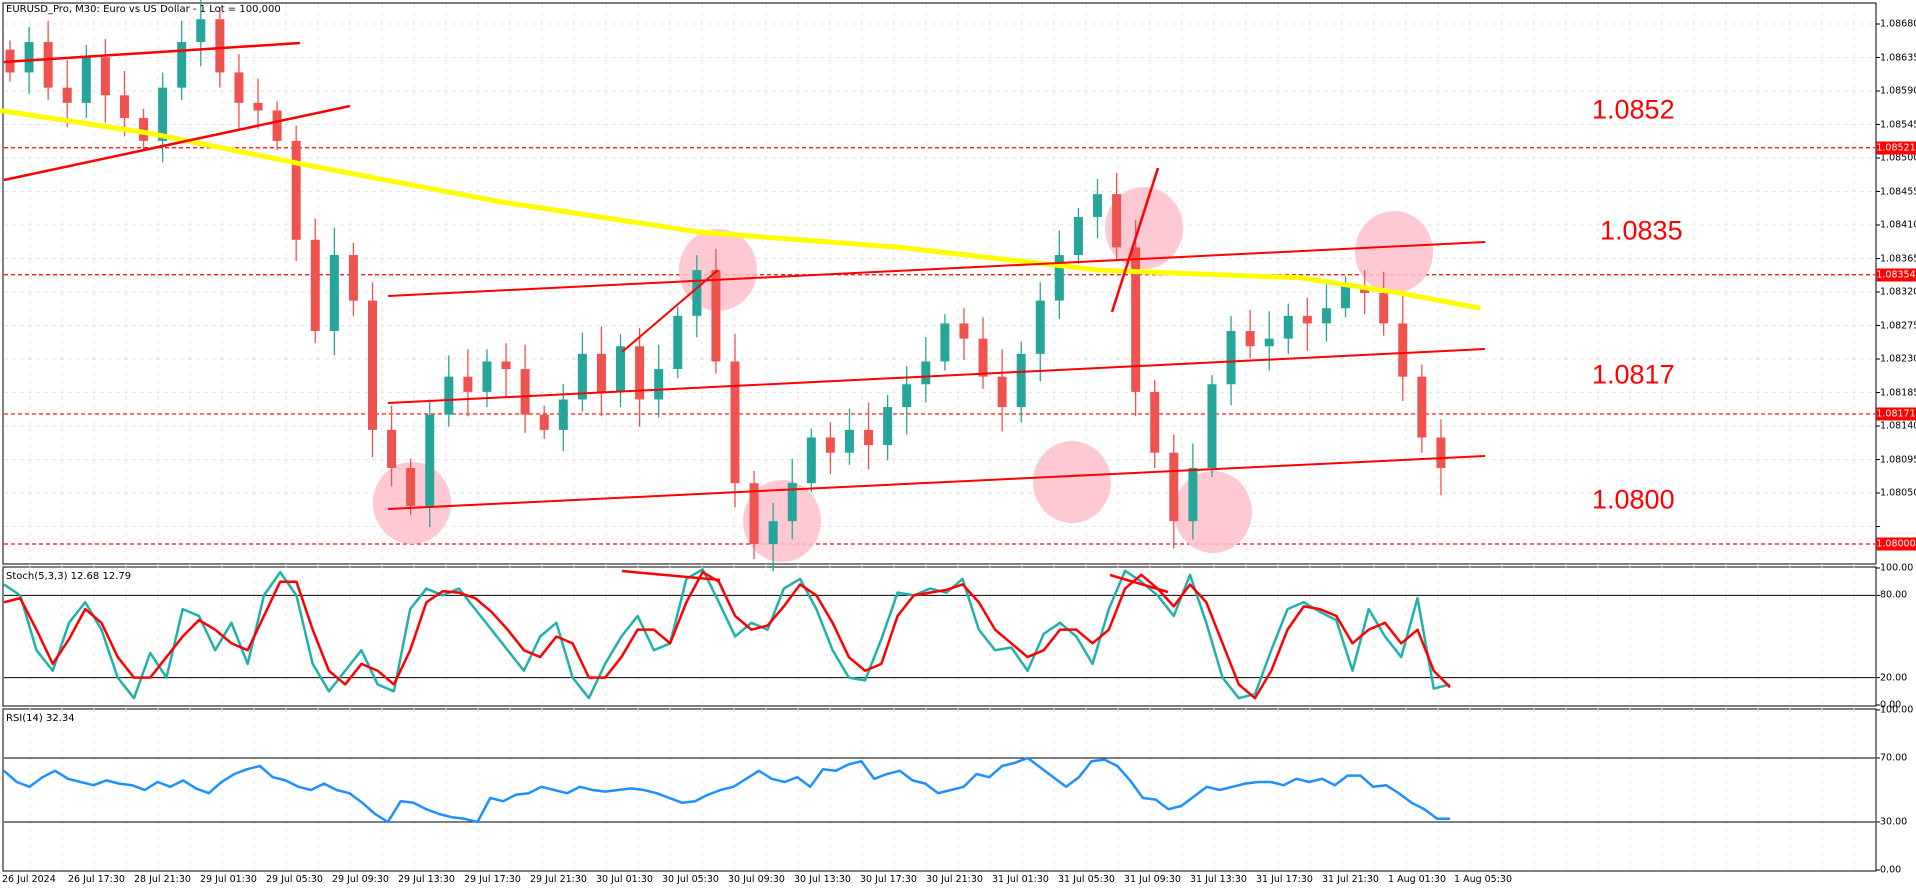 Image resolution: width=1916 pixels, height=892 pixels. I want to click on time-tick: 30 Jul 01:30, so click(624, 879).